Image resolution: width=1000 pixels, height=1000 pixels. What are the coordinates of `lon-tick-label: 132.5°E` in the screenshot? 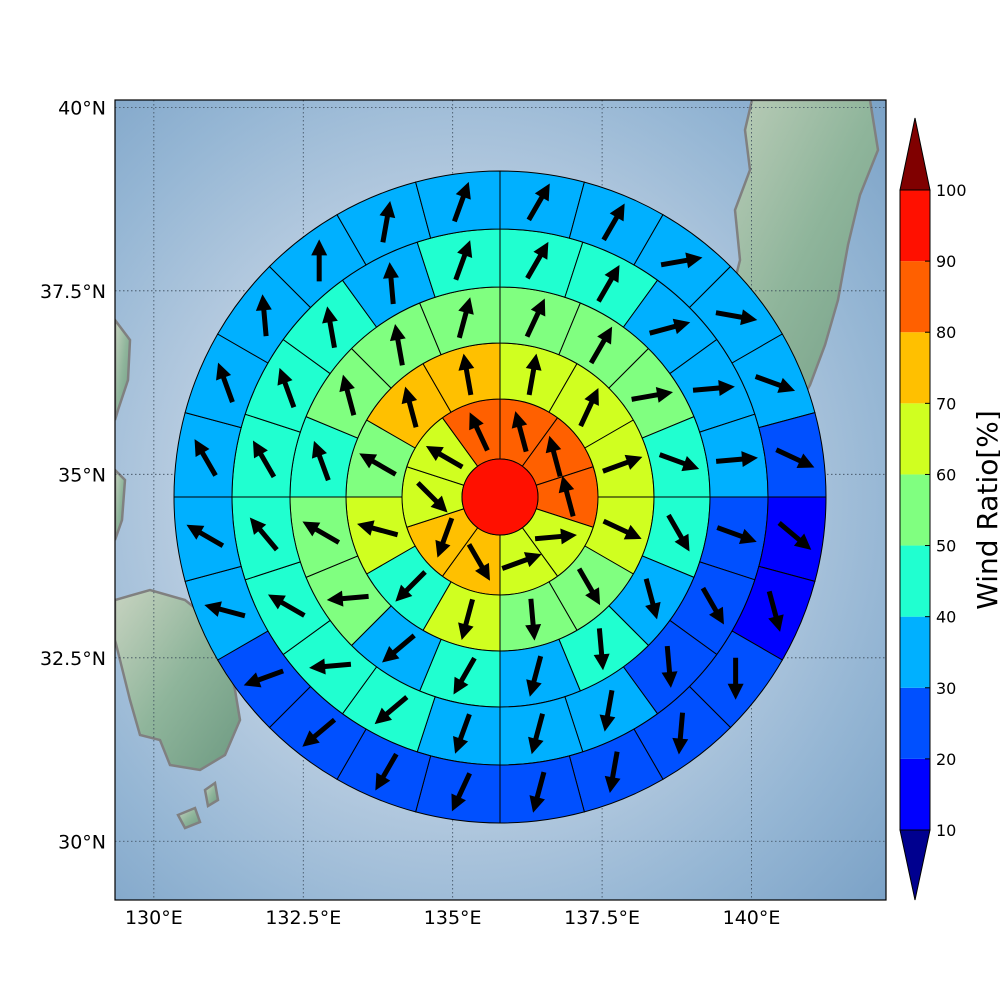 It's located at (303, 918).